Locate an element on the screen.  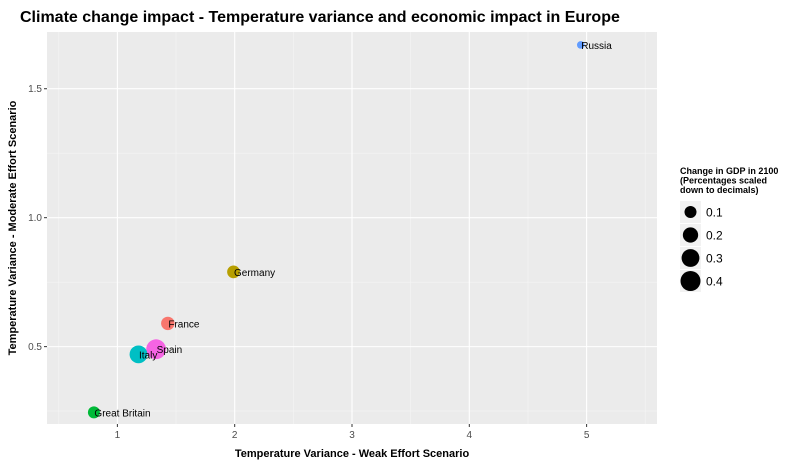
x-tick-label: 4 is located at coordinates (470, 435).